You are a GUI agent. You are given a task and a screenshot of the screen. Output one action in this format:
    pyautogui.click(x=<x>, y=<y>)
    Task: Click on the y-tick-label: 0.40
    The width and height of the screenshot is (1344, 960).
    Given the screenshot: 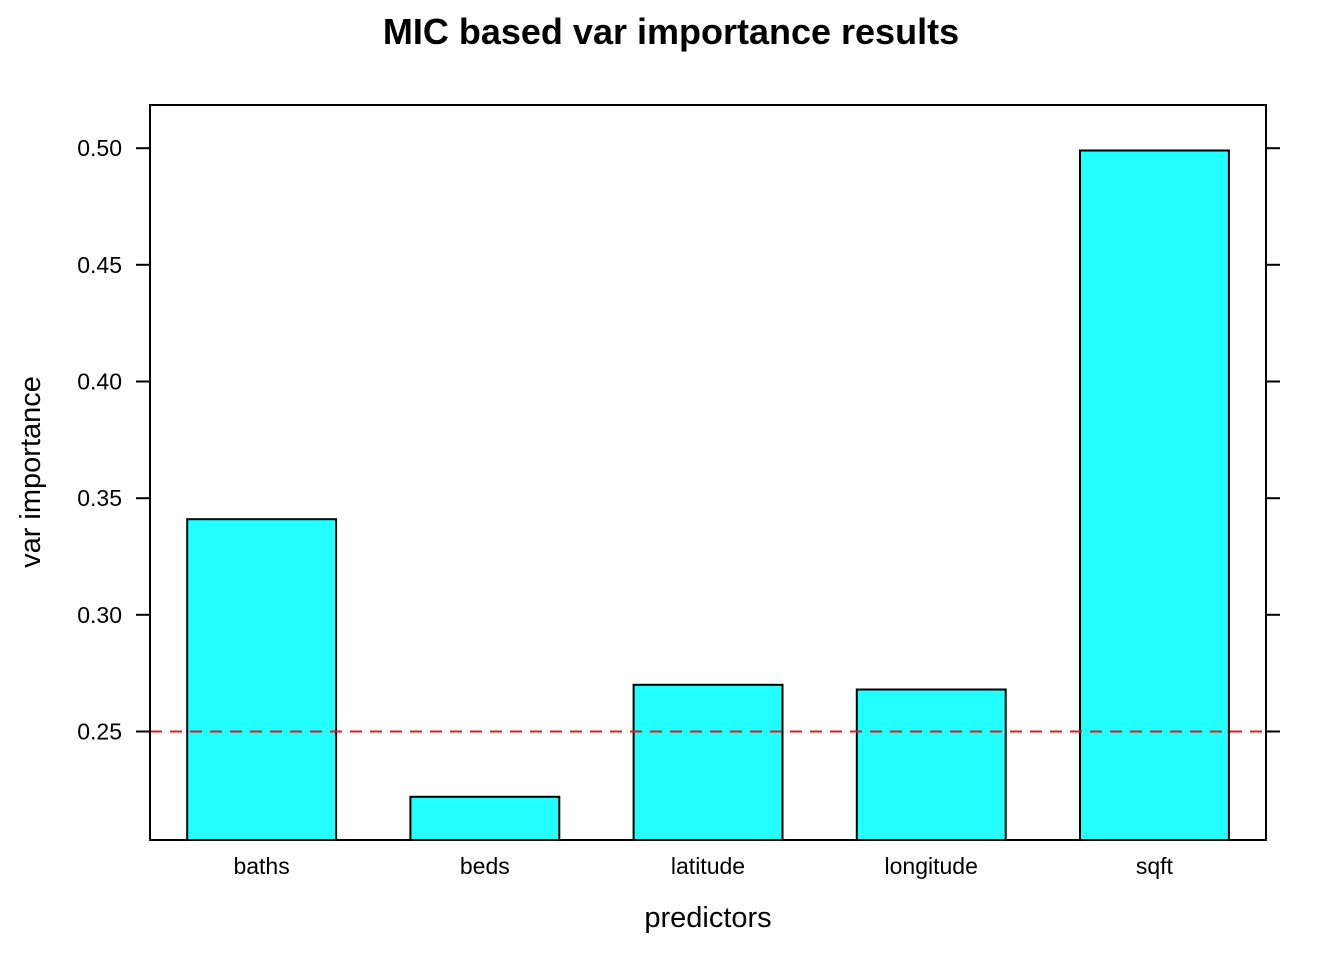 What is the action you would take?
    pyautogui.click(x=99, y=382)
    